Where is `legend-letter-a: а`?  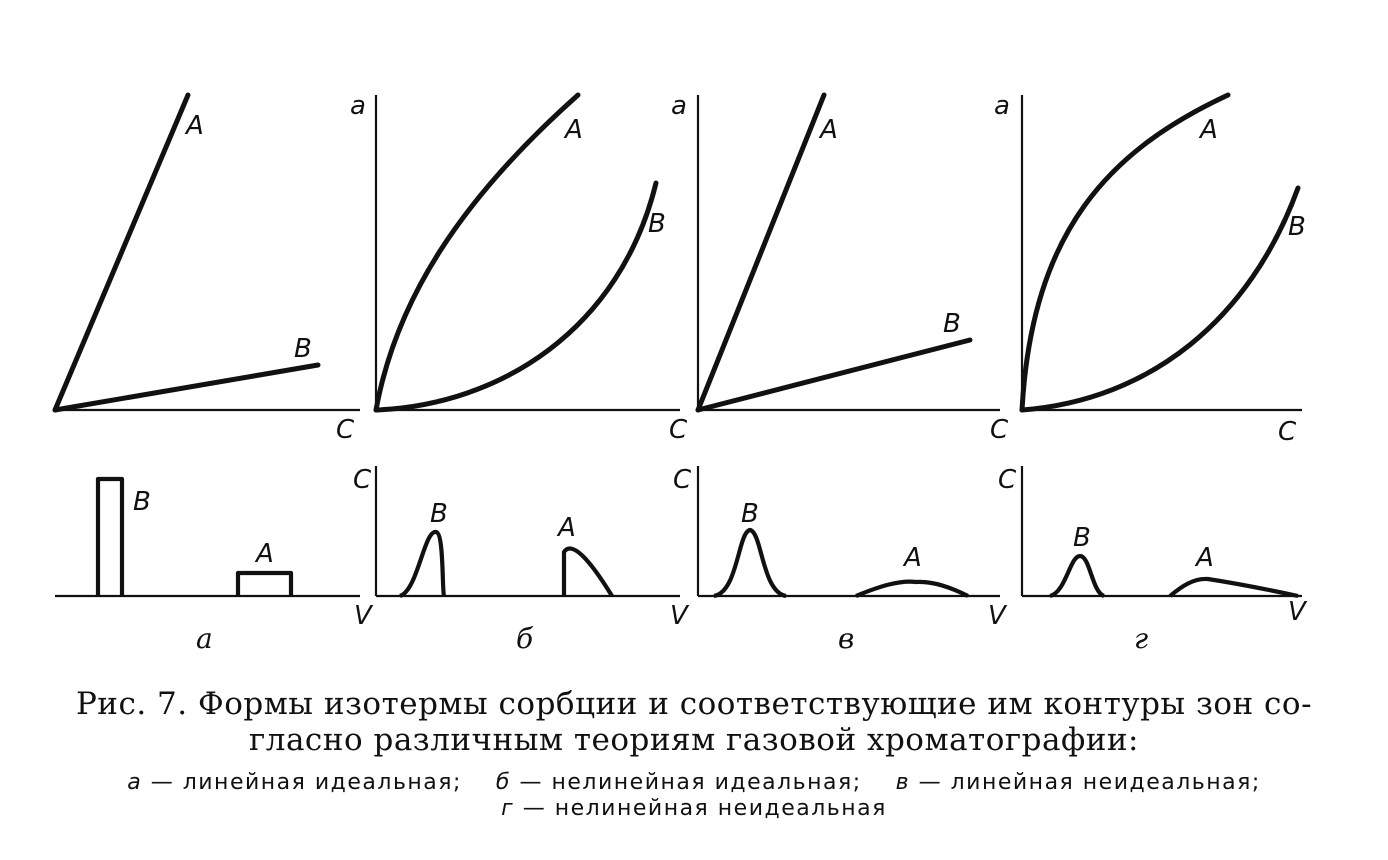
legend-letter-a: а is located at coordinates (135, 782).